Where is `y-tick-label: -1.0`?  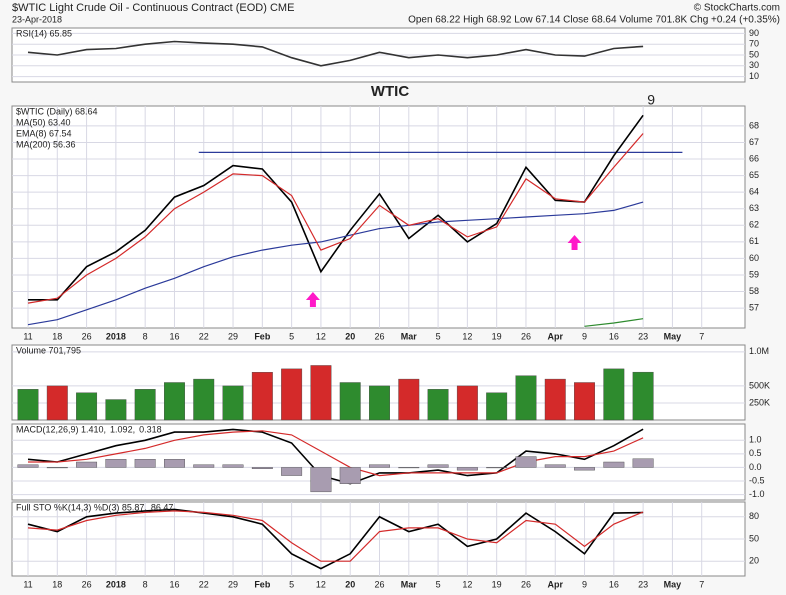 y-tick-label: -1.0 is located at coordinates (757, 494).